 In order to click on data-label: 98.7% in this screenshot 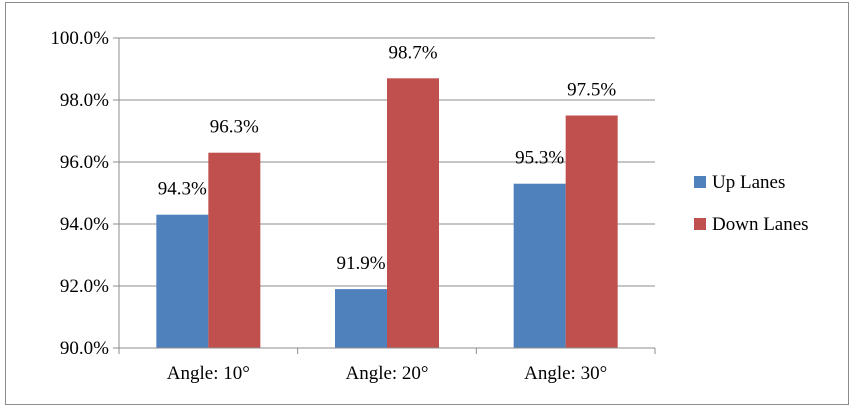, I will do `click(412, 52)`.